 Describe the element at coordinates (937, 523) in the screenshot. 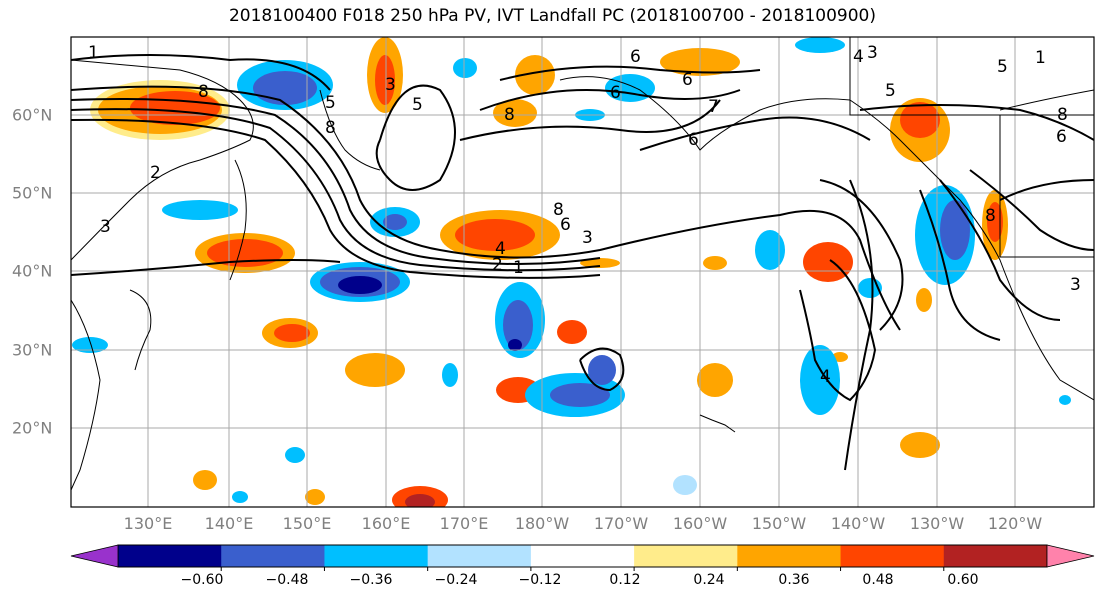

I see `lon-label: 130°W` at that location.